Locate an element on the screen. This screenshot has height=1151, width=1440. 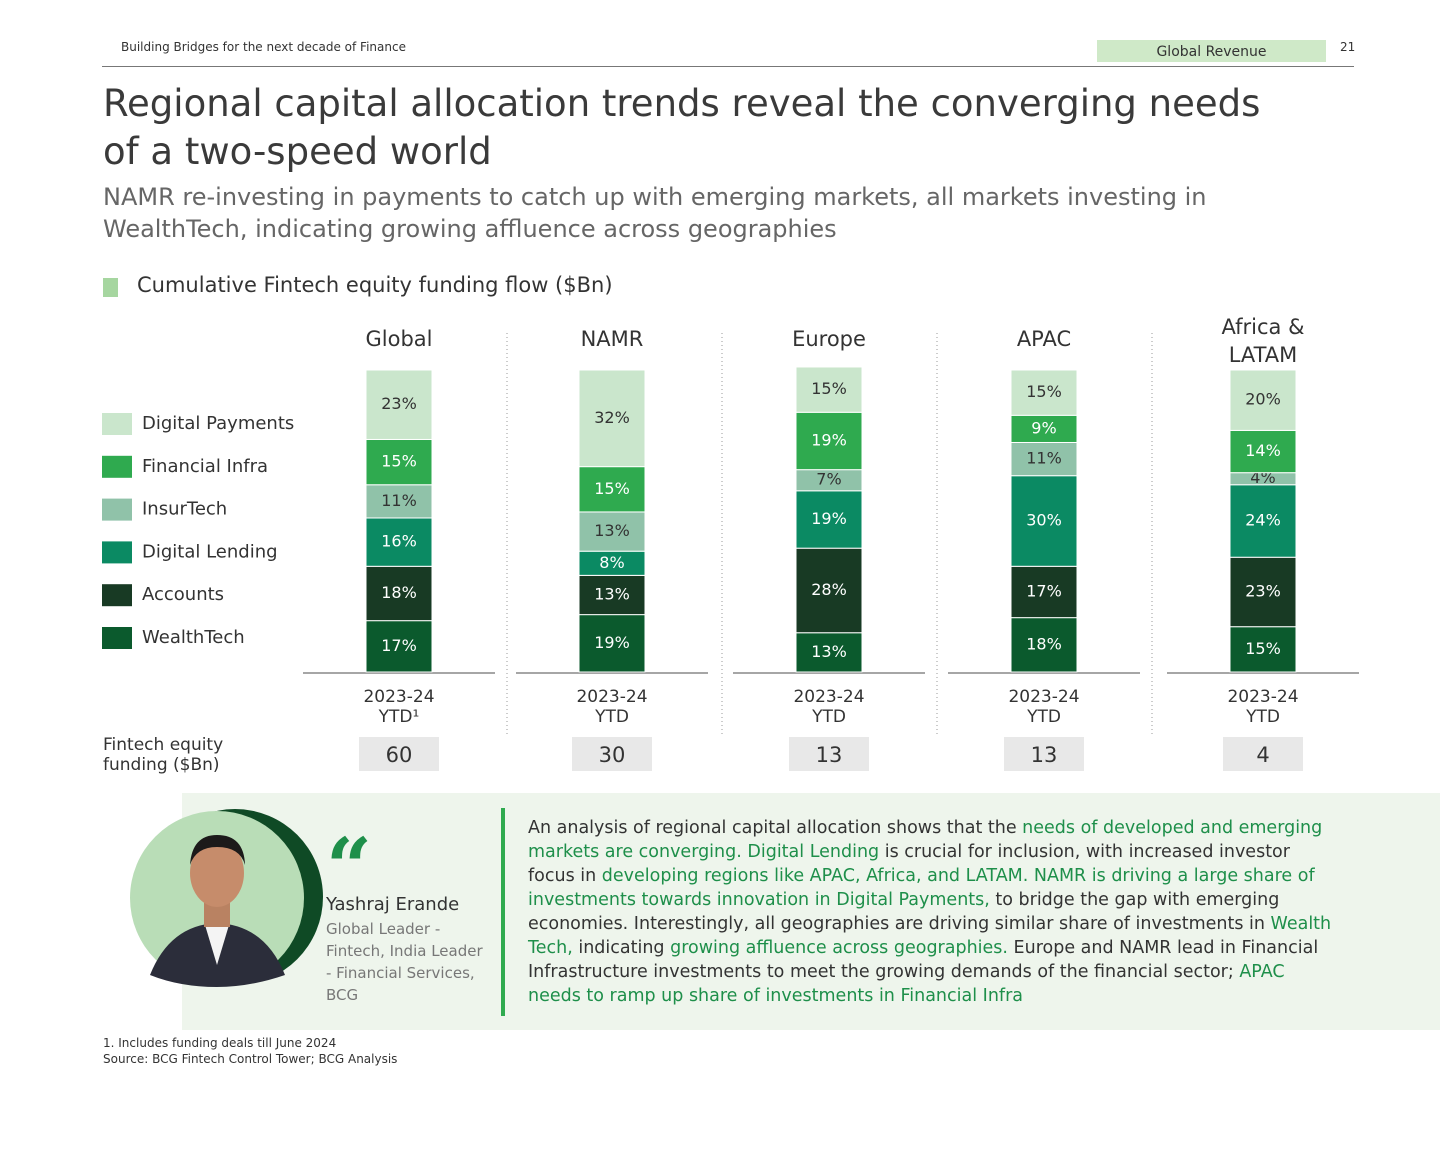
segment-label: 32% is located at coordinates (612, 417).